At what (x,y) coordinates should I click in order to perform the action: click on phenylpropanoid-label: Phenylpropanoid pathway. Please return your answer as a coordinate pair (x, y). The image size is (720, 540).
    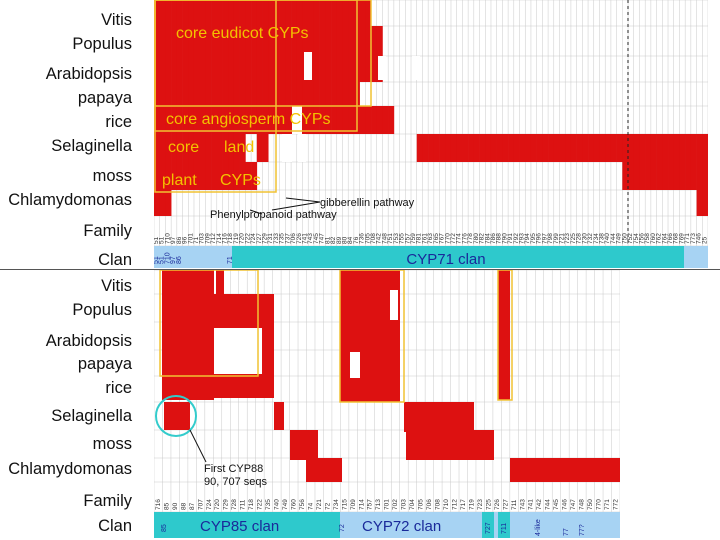
    Looking at the image, I should click on (273, 215).